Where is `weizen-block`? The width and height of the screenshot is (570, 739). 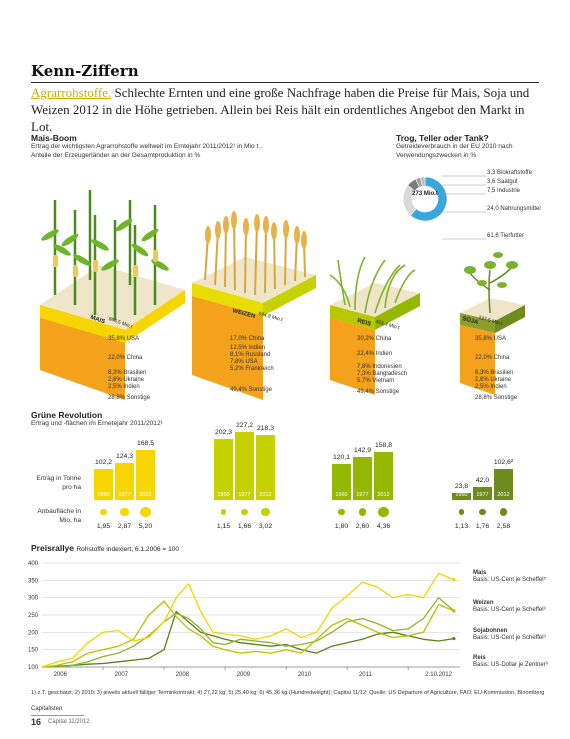
weizen-block is located at coordinates (254, 305).